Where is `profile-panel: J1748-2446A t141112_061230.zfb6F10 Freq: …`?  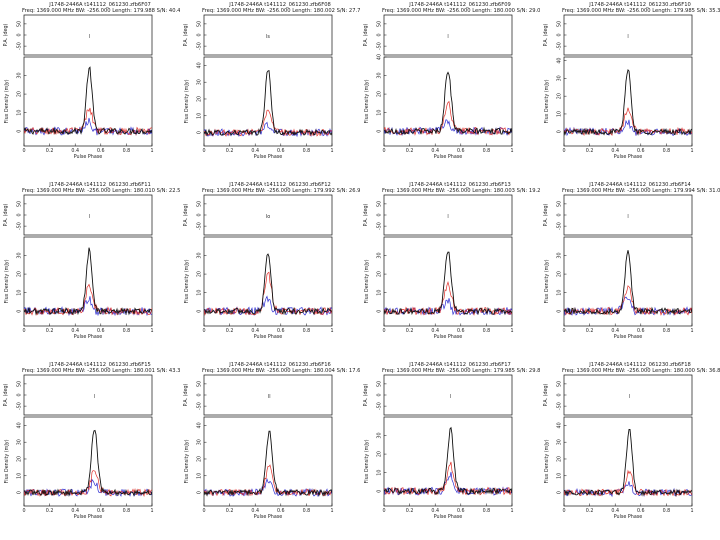
profile-panel: J1748-2446A t141112_061230.zfb6F10 Freq: … is located at coordinates (630, 90).